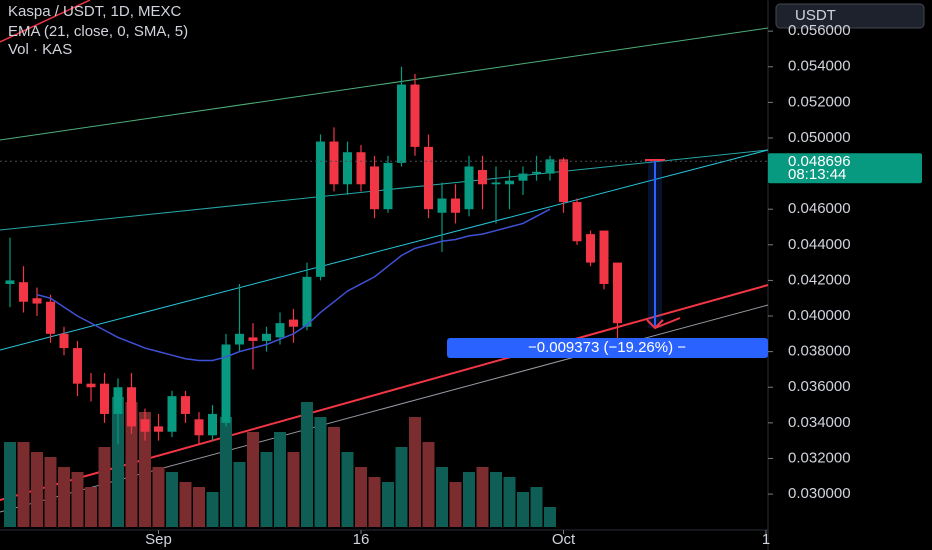 Image resolution: width=932 pixels, height=550 pixels. Describe the element at coordinates (158, 539) in the screenshot. I see `x-tick-label: Sep` at that location.